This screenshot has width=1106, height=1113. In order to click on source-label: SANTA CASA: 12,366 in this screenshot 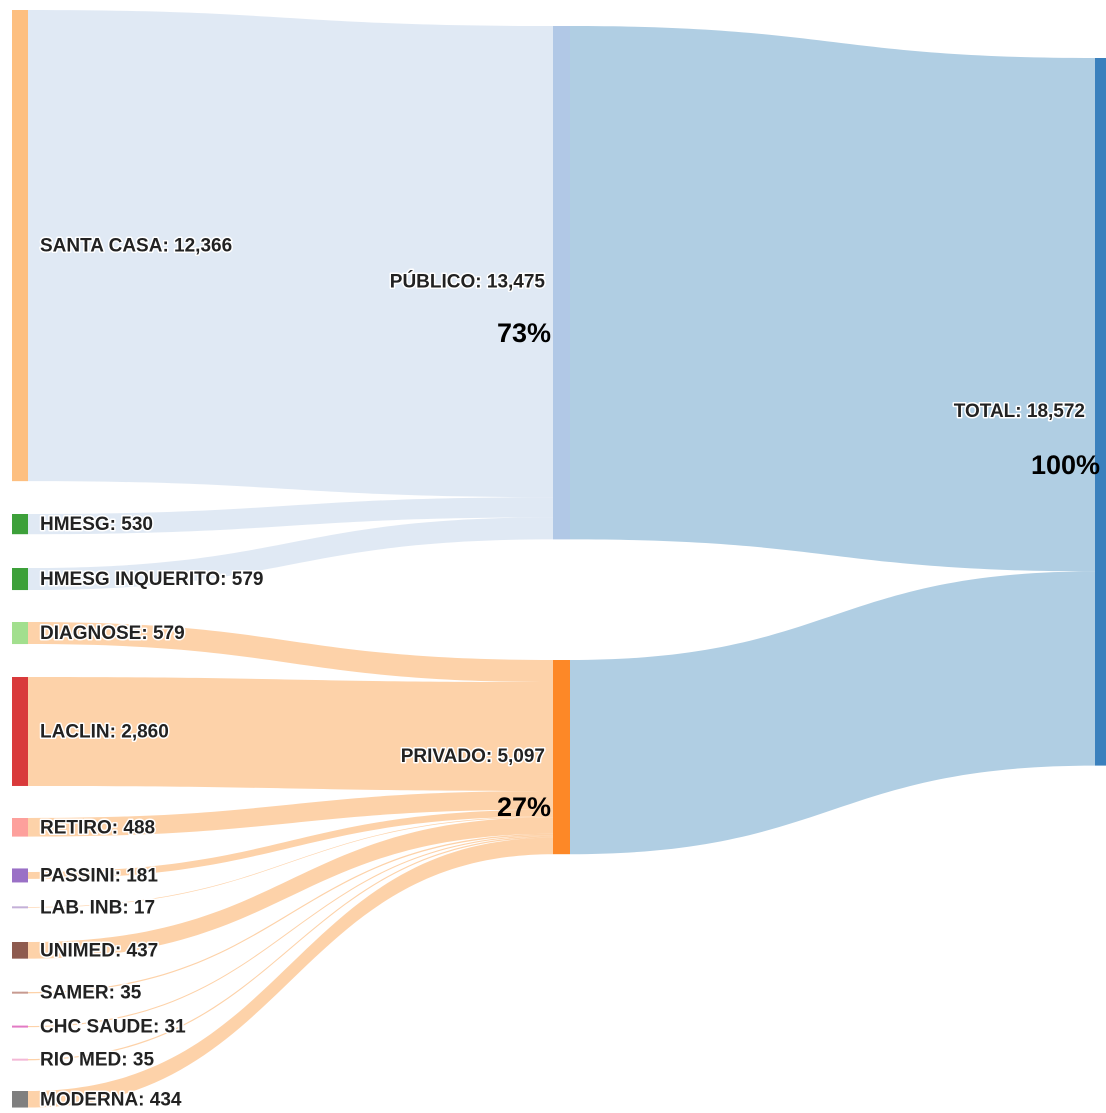, I will do `click(136, 246)`.